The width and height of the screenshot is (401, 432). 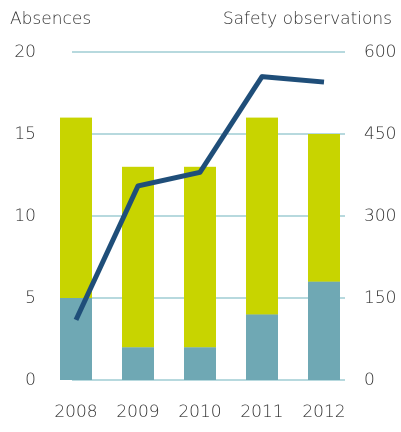 I want to click on x-tick-label: 2008, so click(x=75, y=412).